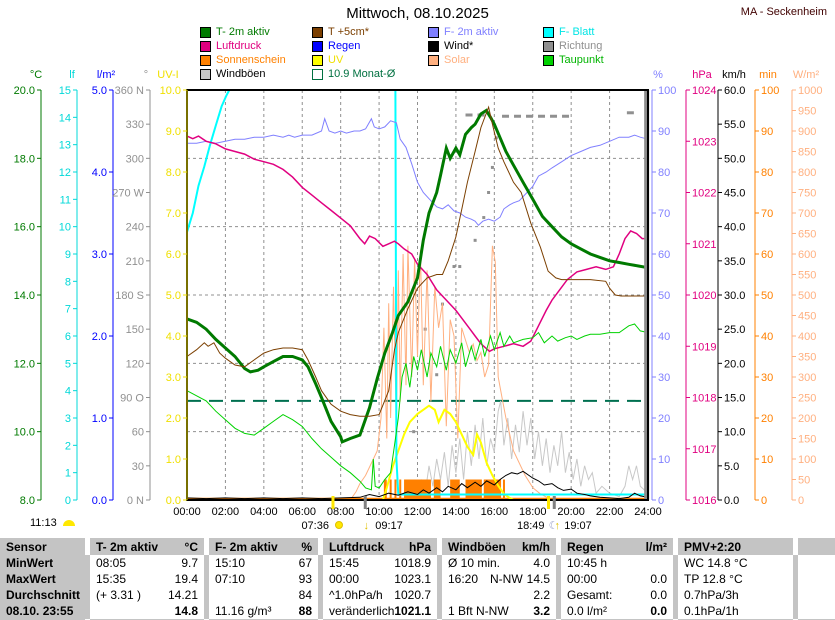 This screenshot has width=835, height=620. Describe the element at coordinates (573, 60) in the screenshot. I see `legend-item-taupunkt: Taupunkt` at that location.